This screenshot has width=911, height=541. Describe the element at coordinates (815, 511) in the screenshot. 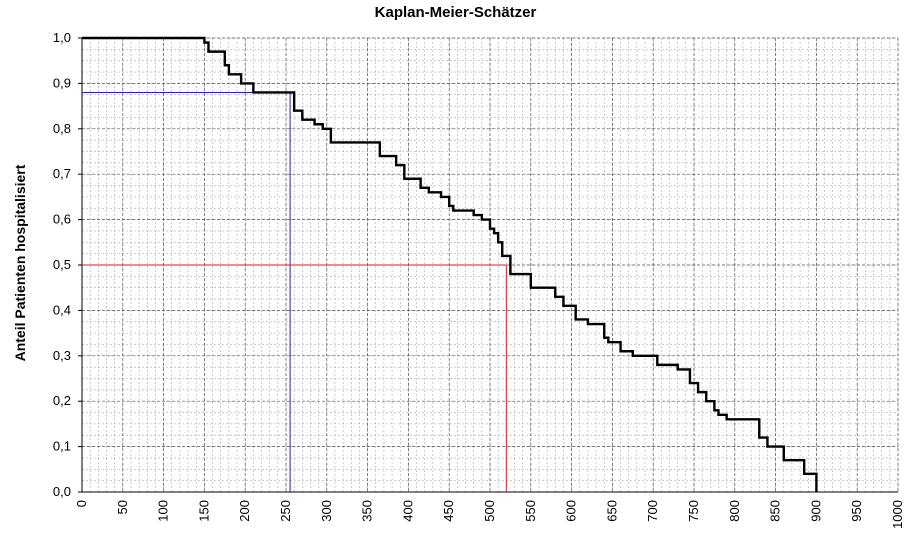

I see `x-tick-label: 900` at that location.